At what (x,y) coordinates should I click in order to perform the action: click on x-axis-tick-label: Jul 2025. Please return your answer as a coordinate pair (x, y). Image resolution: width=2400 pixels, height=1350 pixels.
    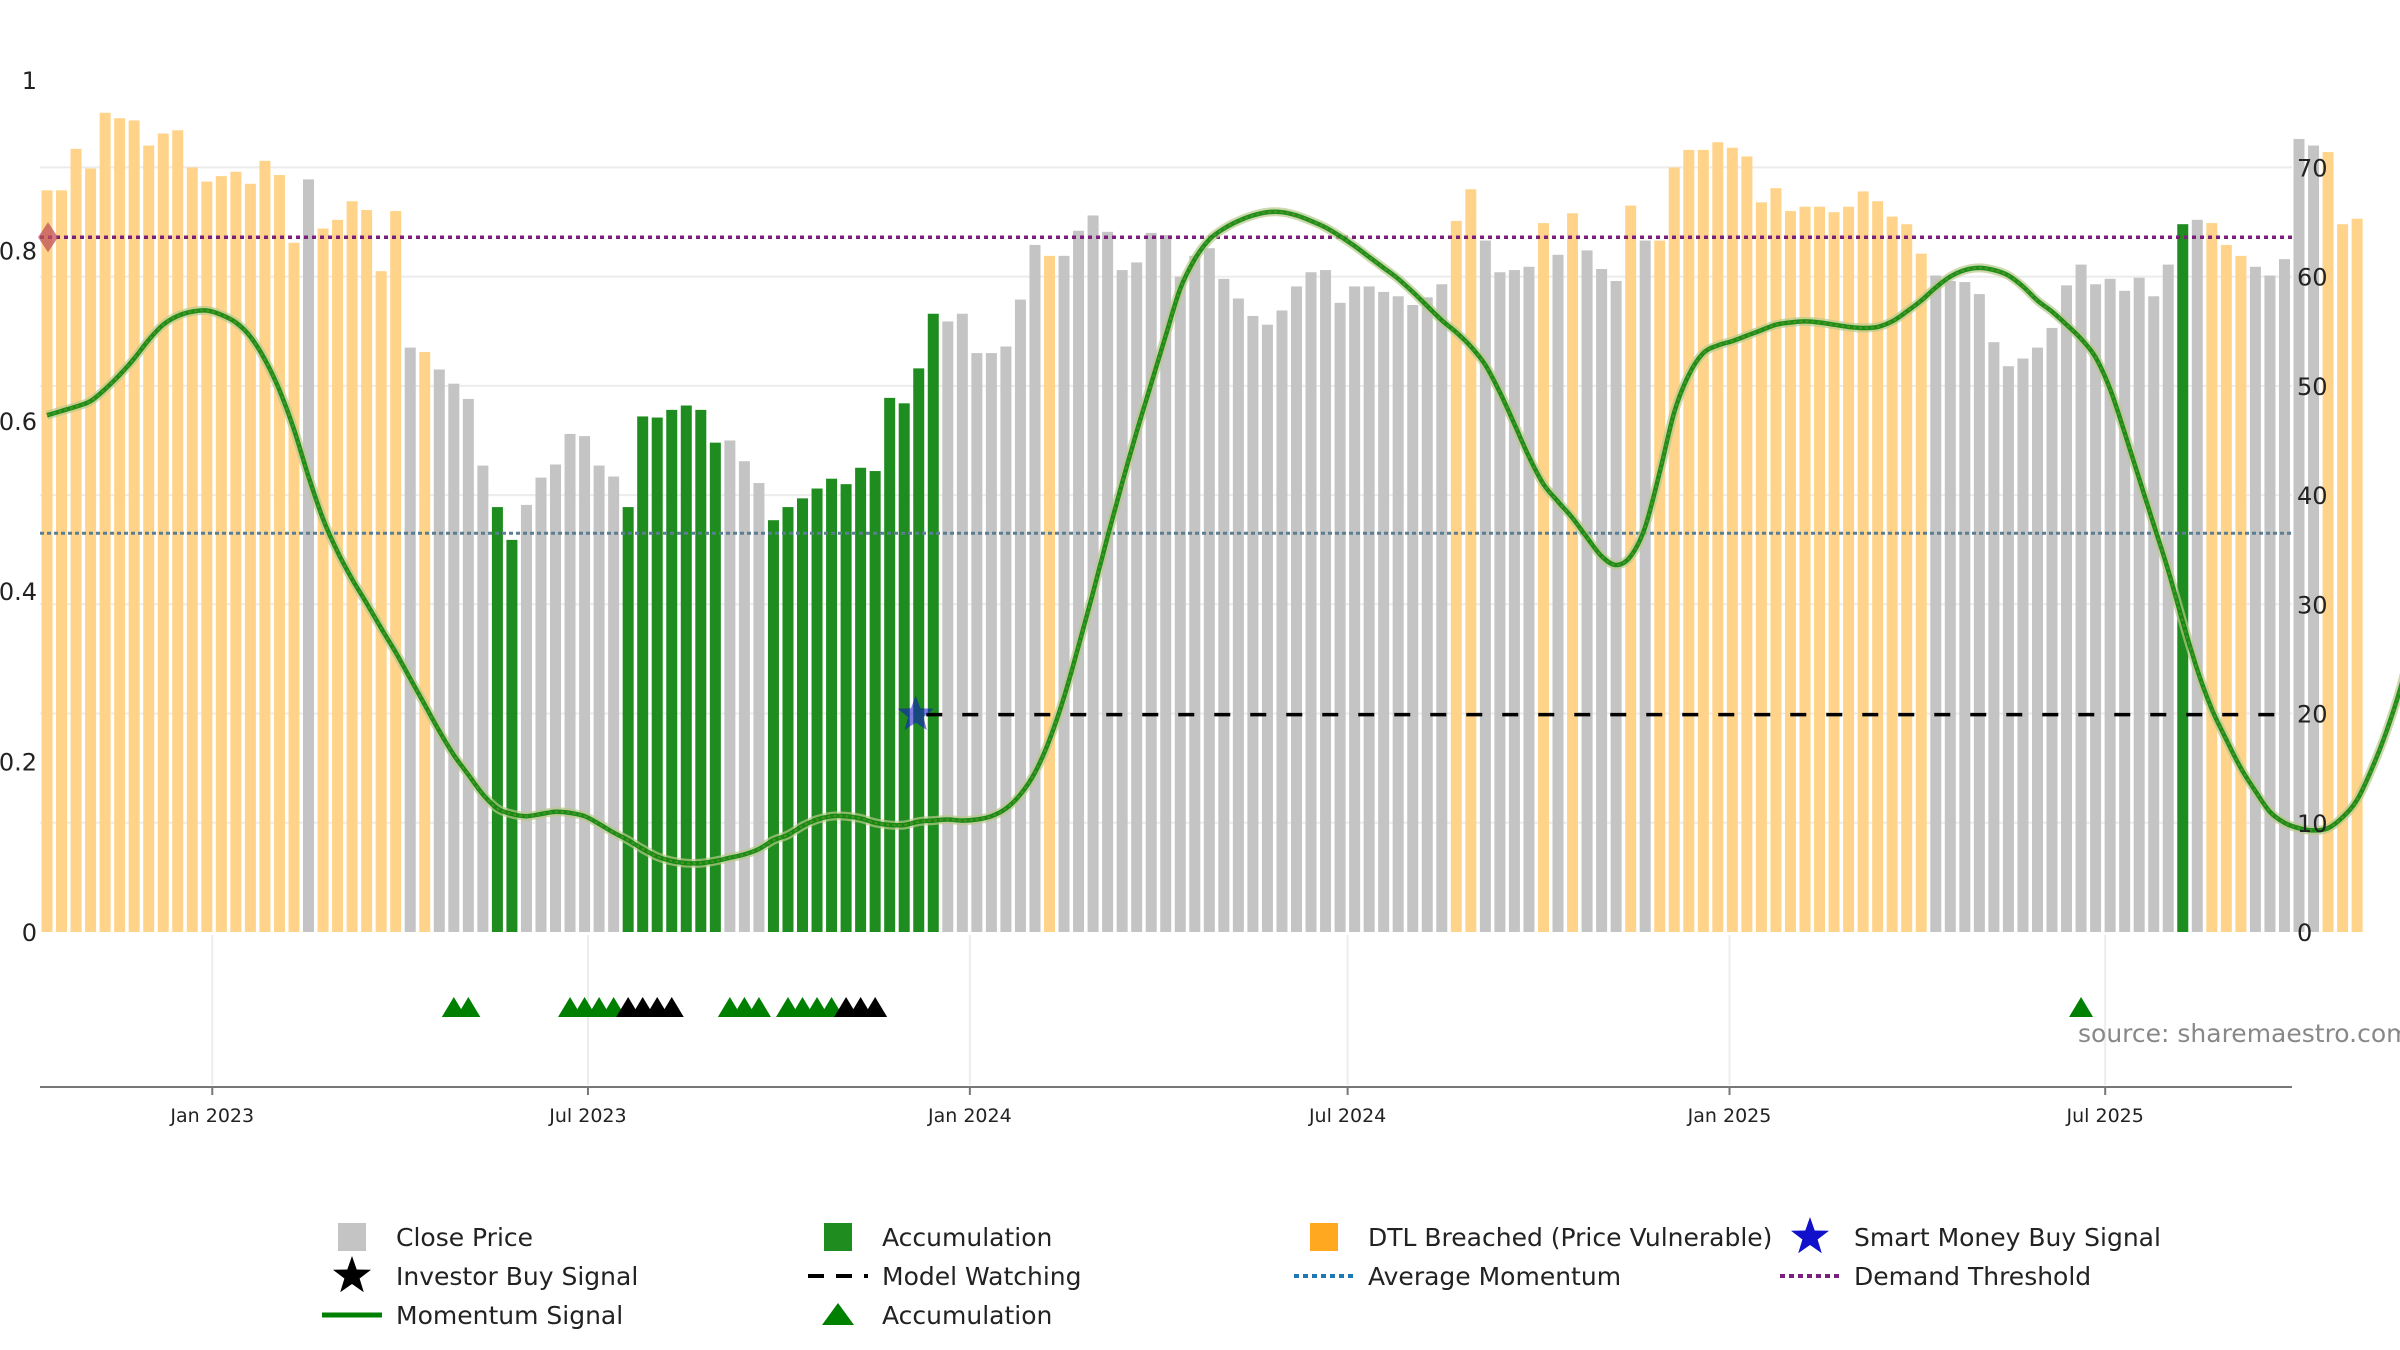
    Looking at the image, I should click on (2105, 1116).